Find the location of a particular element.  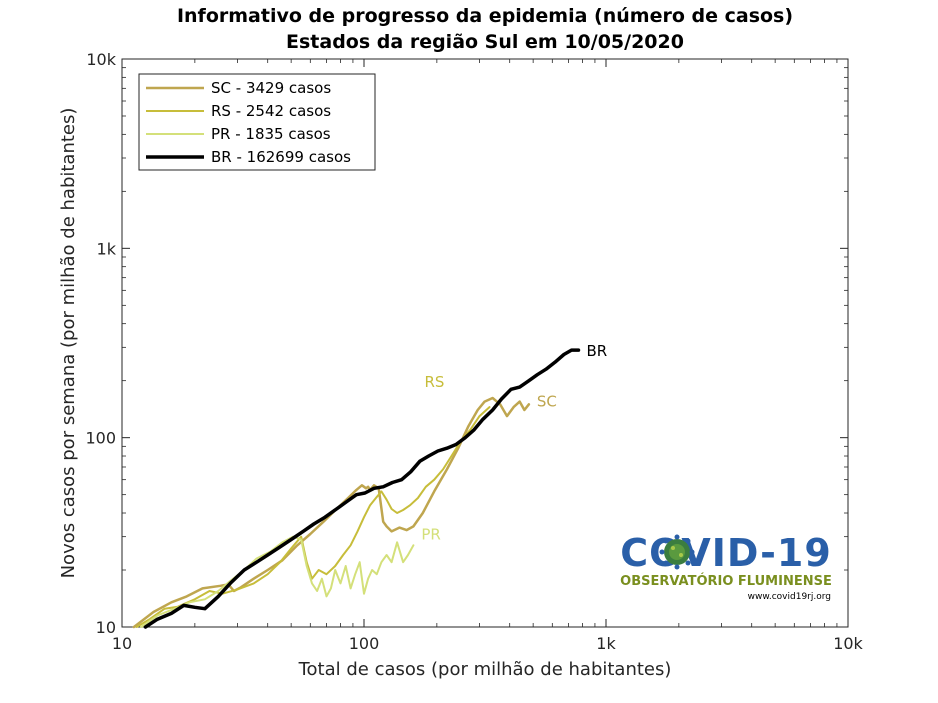

legend-box is located at coordinates (257, 122).